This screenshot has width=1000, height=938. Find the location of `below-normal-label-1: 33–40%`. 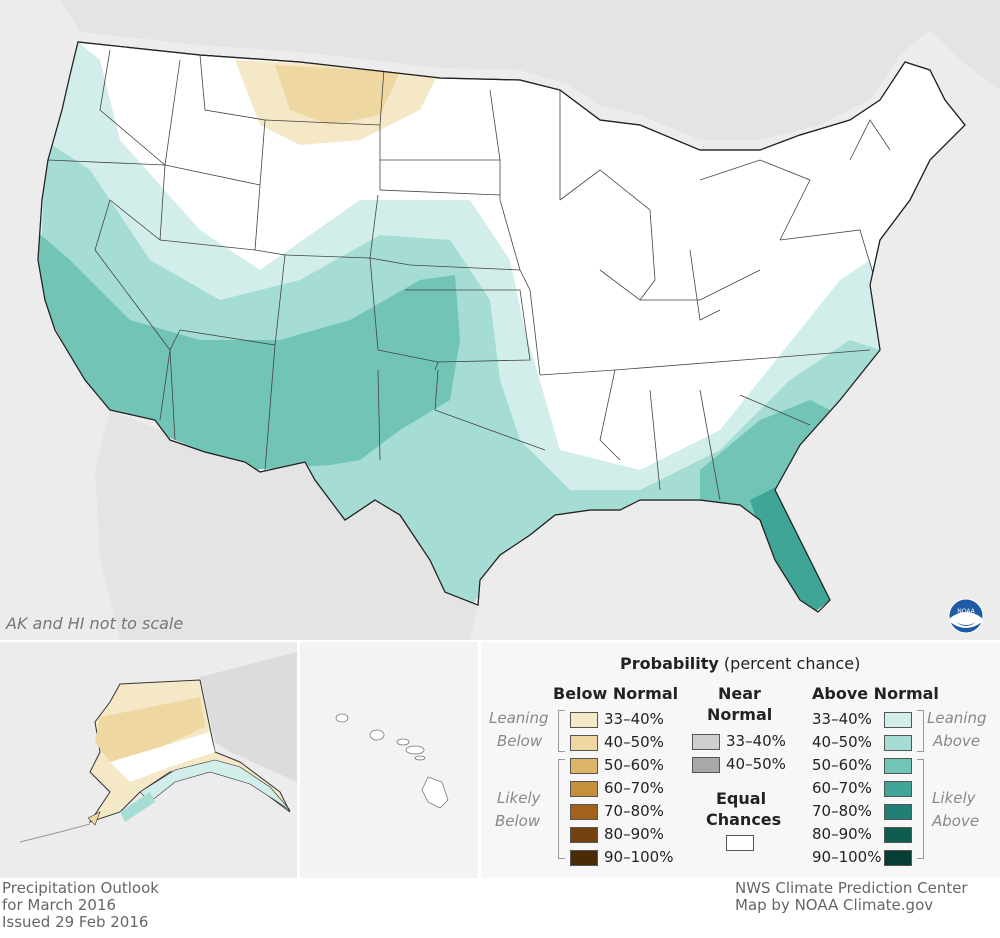

below-normal-label-1: 33–40% is located at coordinates (634, 719).